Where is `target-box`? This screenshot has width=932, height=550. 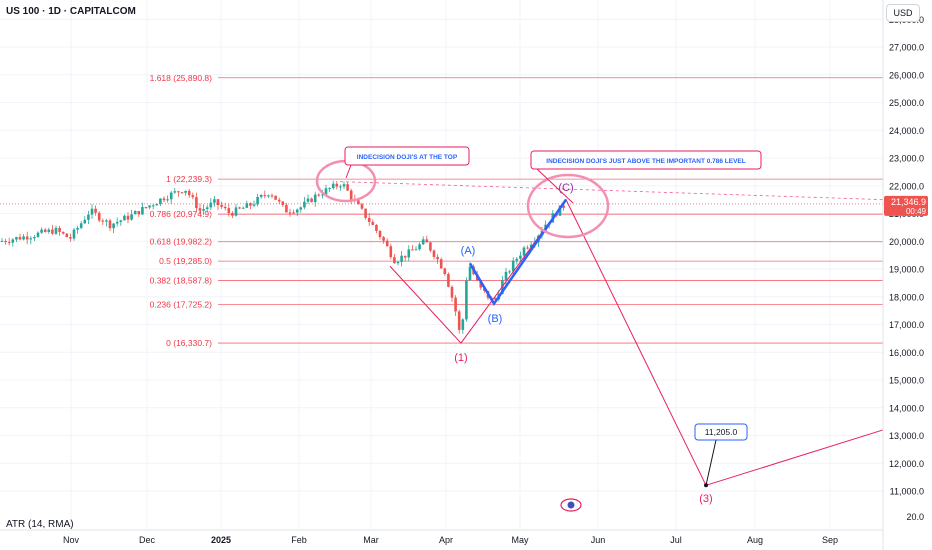 target-box is located at coordinates (721, 432).